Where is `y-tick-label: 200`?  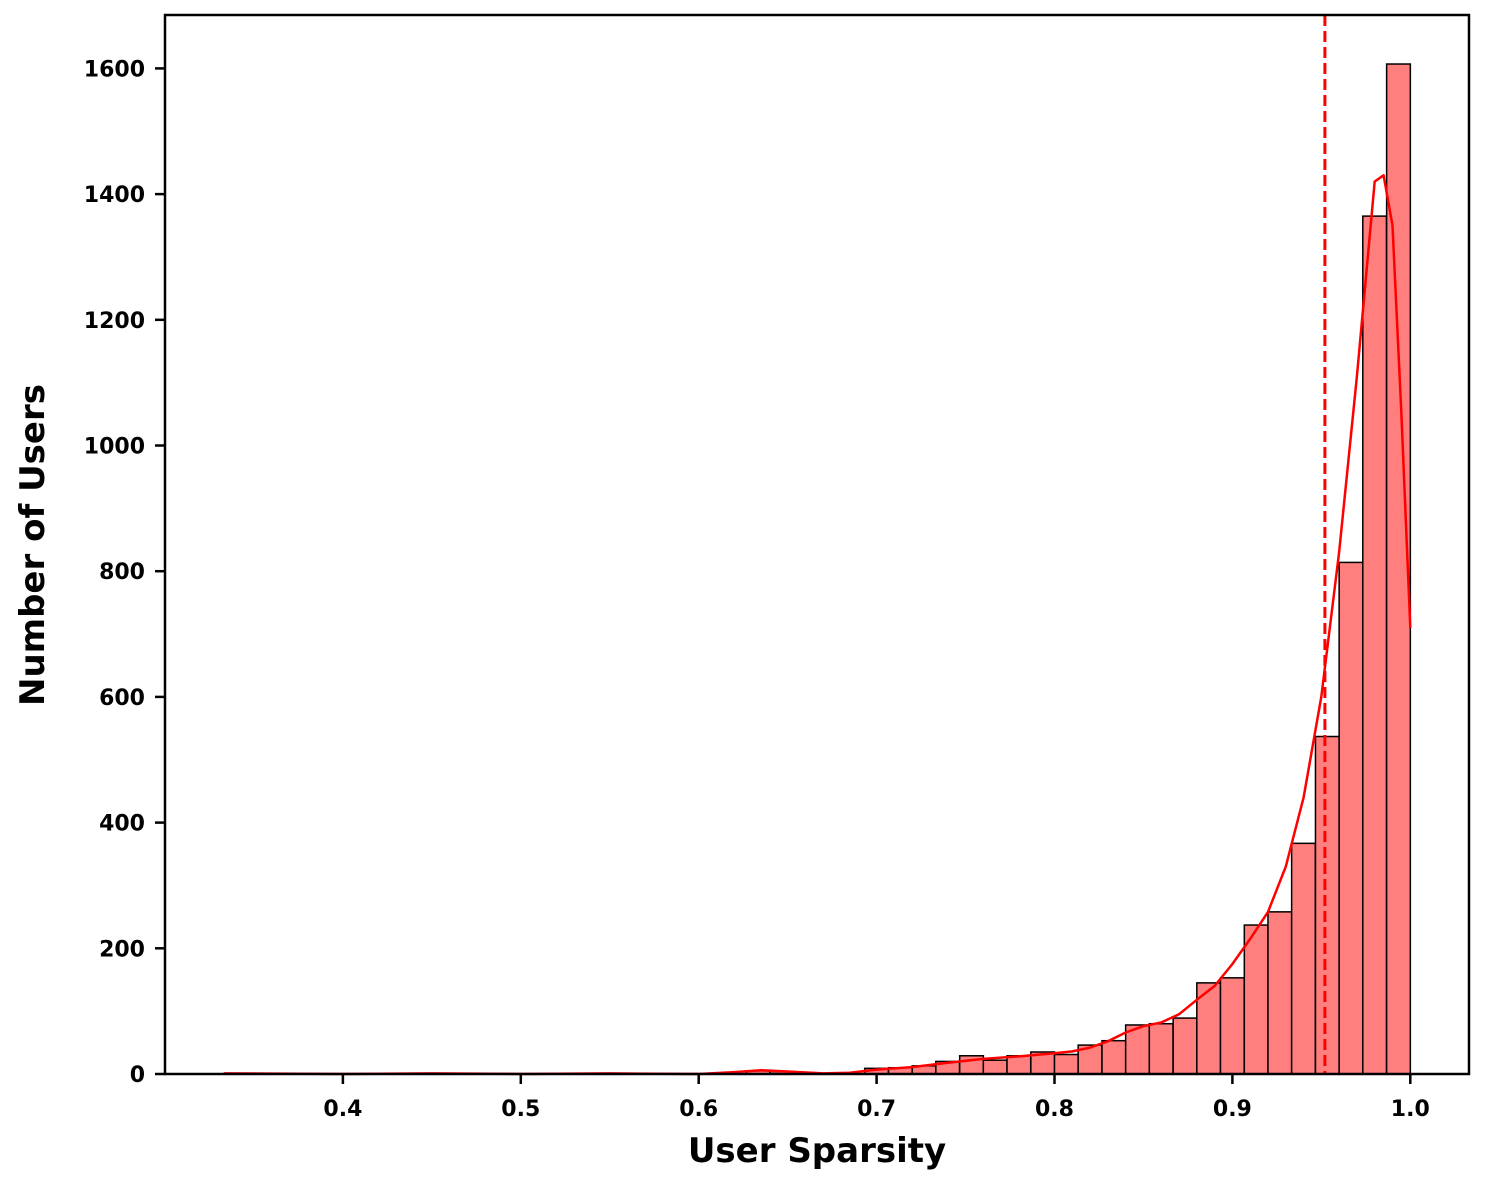
y-tick-label: 200 is located at coordinates (122, 949).